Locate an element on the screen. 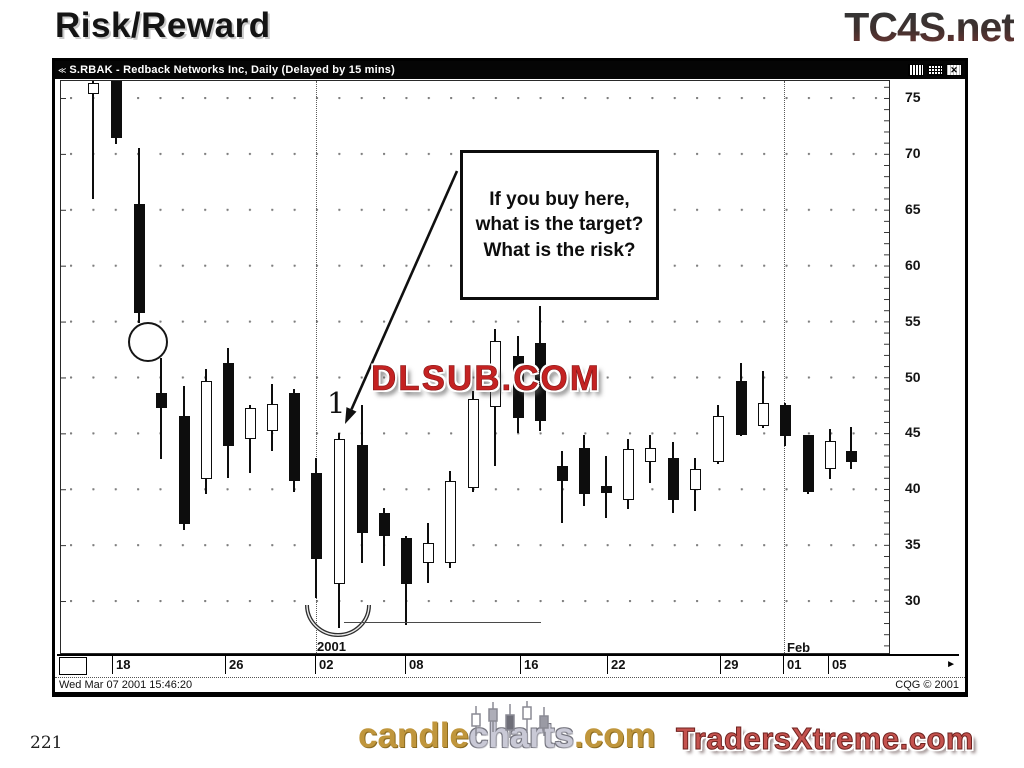  date-axis-empty-cell is located at coordinates (73, 666).